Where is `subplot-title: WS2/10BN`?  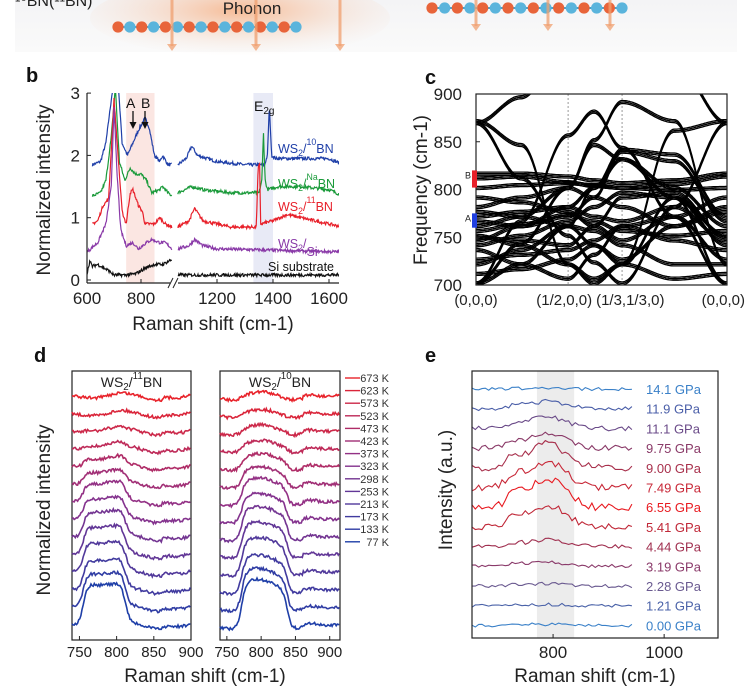
subplot-title: WS2/10BN is located at coordinates (280, 382).